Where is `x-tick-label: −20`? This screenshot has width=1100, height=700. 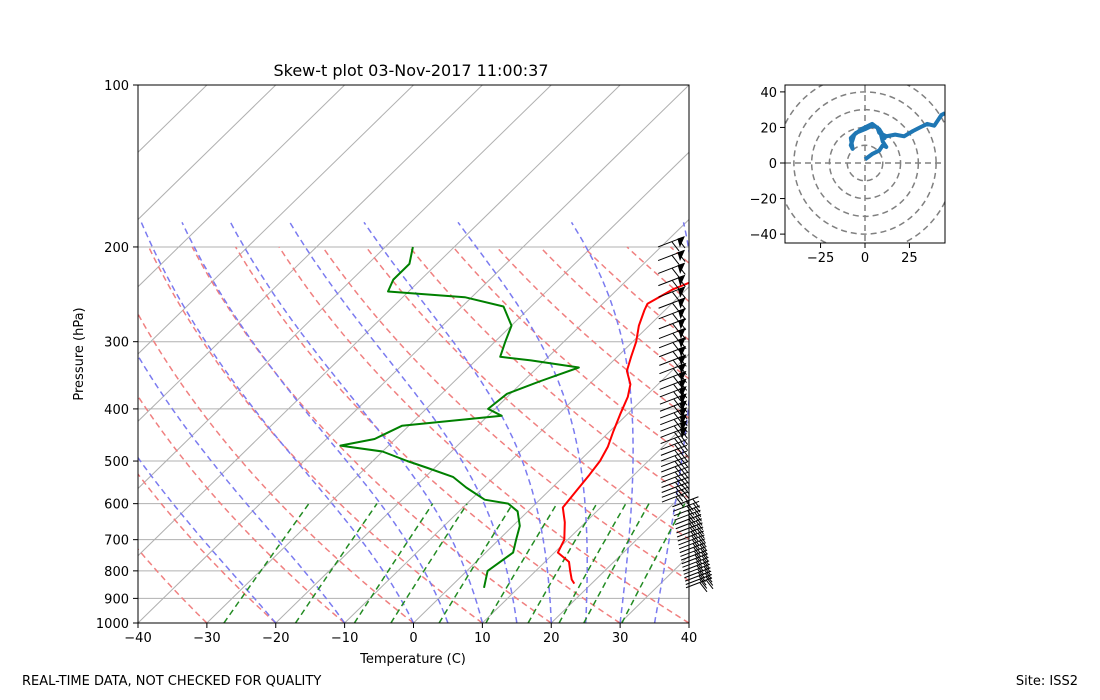
x-tick-label: −20 is located at coordinates (275, 638).